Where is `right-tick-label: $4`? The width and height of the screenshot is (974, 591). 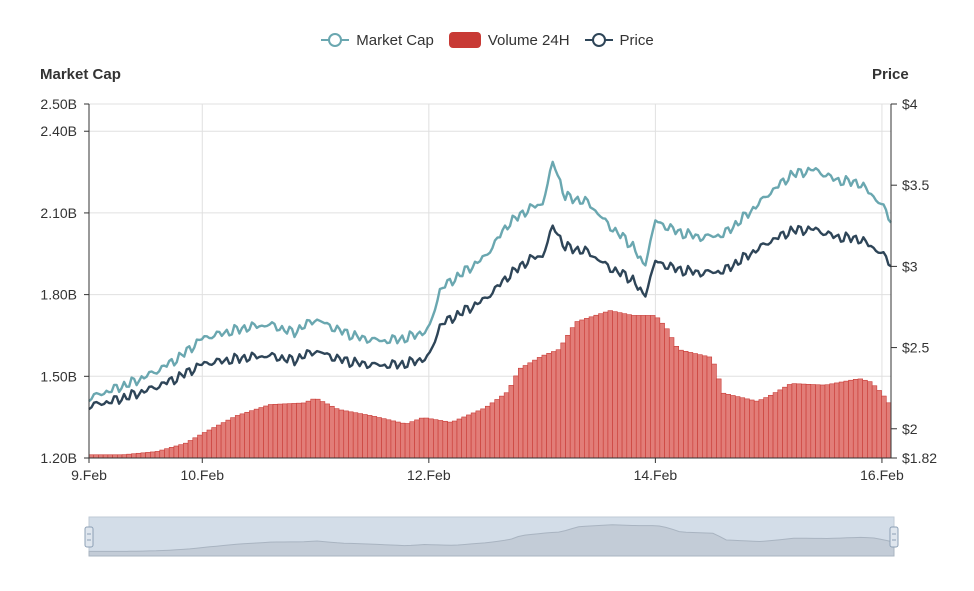
right-tick-label: $4 is located at coordinates (910, 104).